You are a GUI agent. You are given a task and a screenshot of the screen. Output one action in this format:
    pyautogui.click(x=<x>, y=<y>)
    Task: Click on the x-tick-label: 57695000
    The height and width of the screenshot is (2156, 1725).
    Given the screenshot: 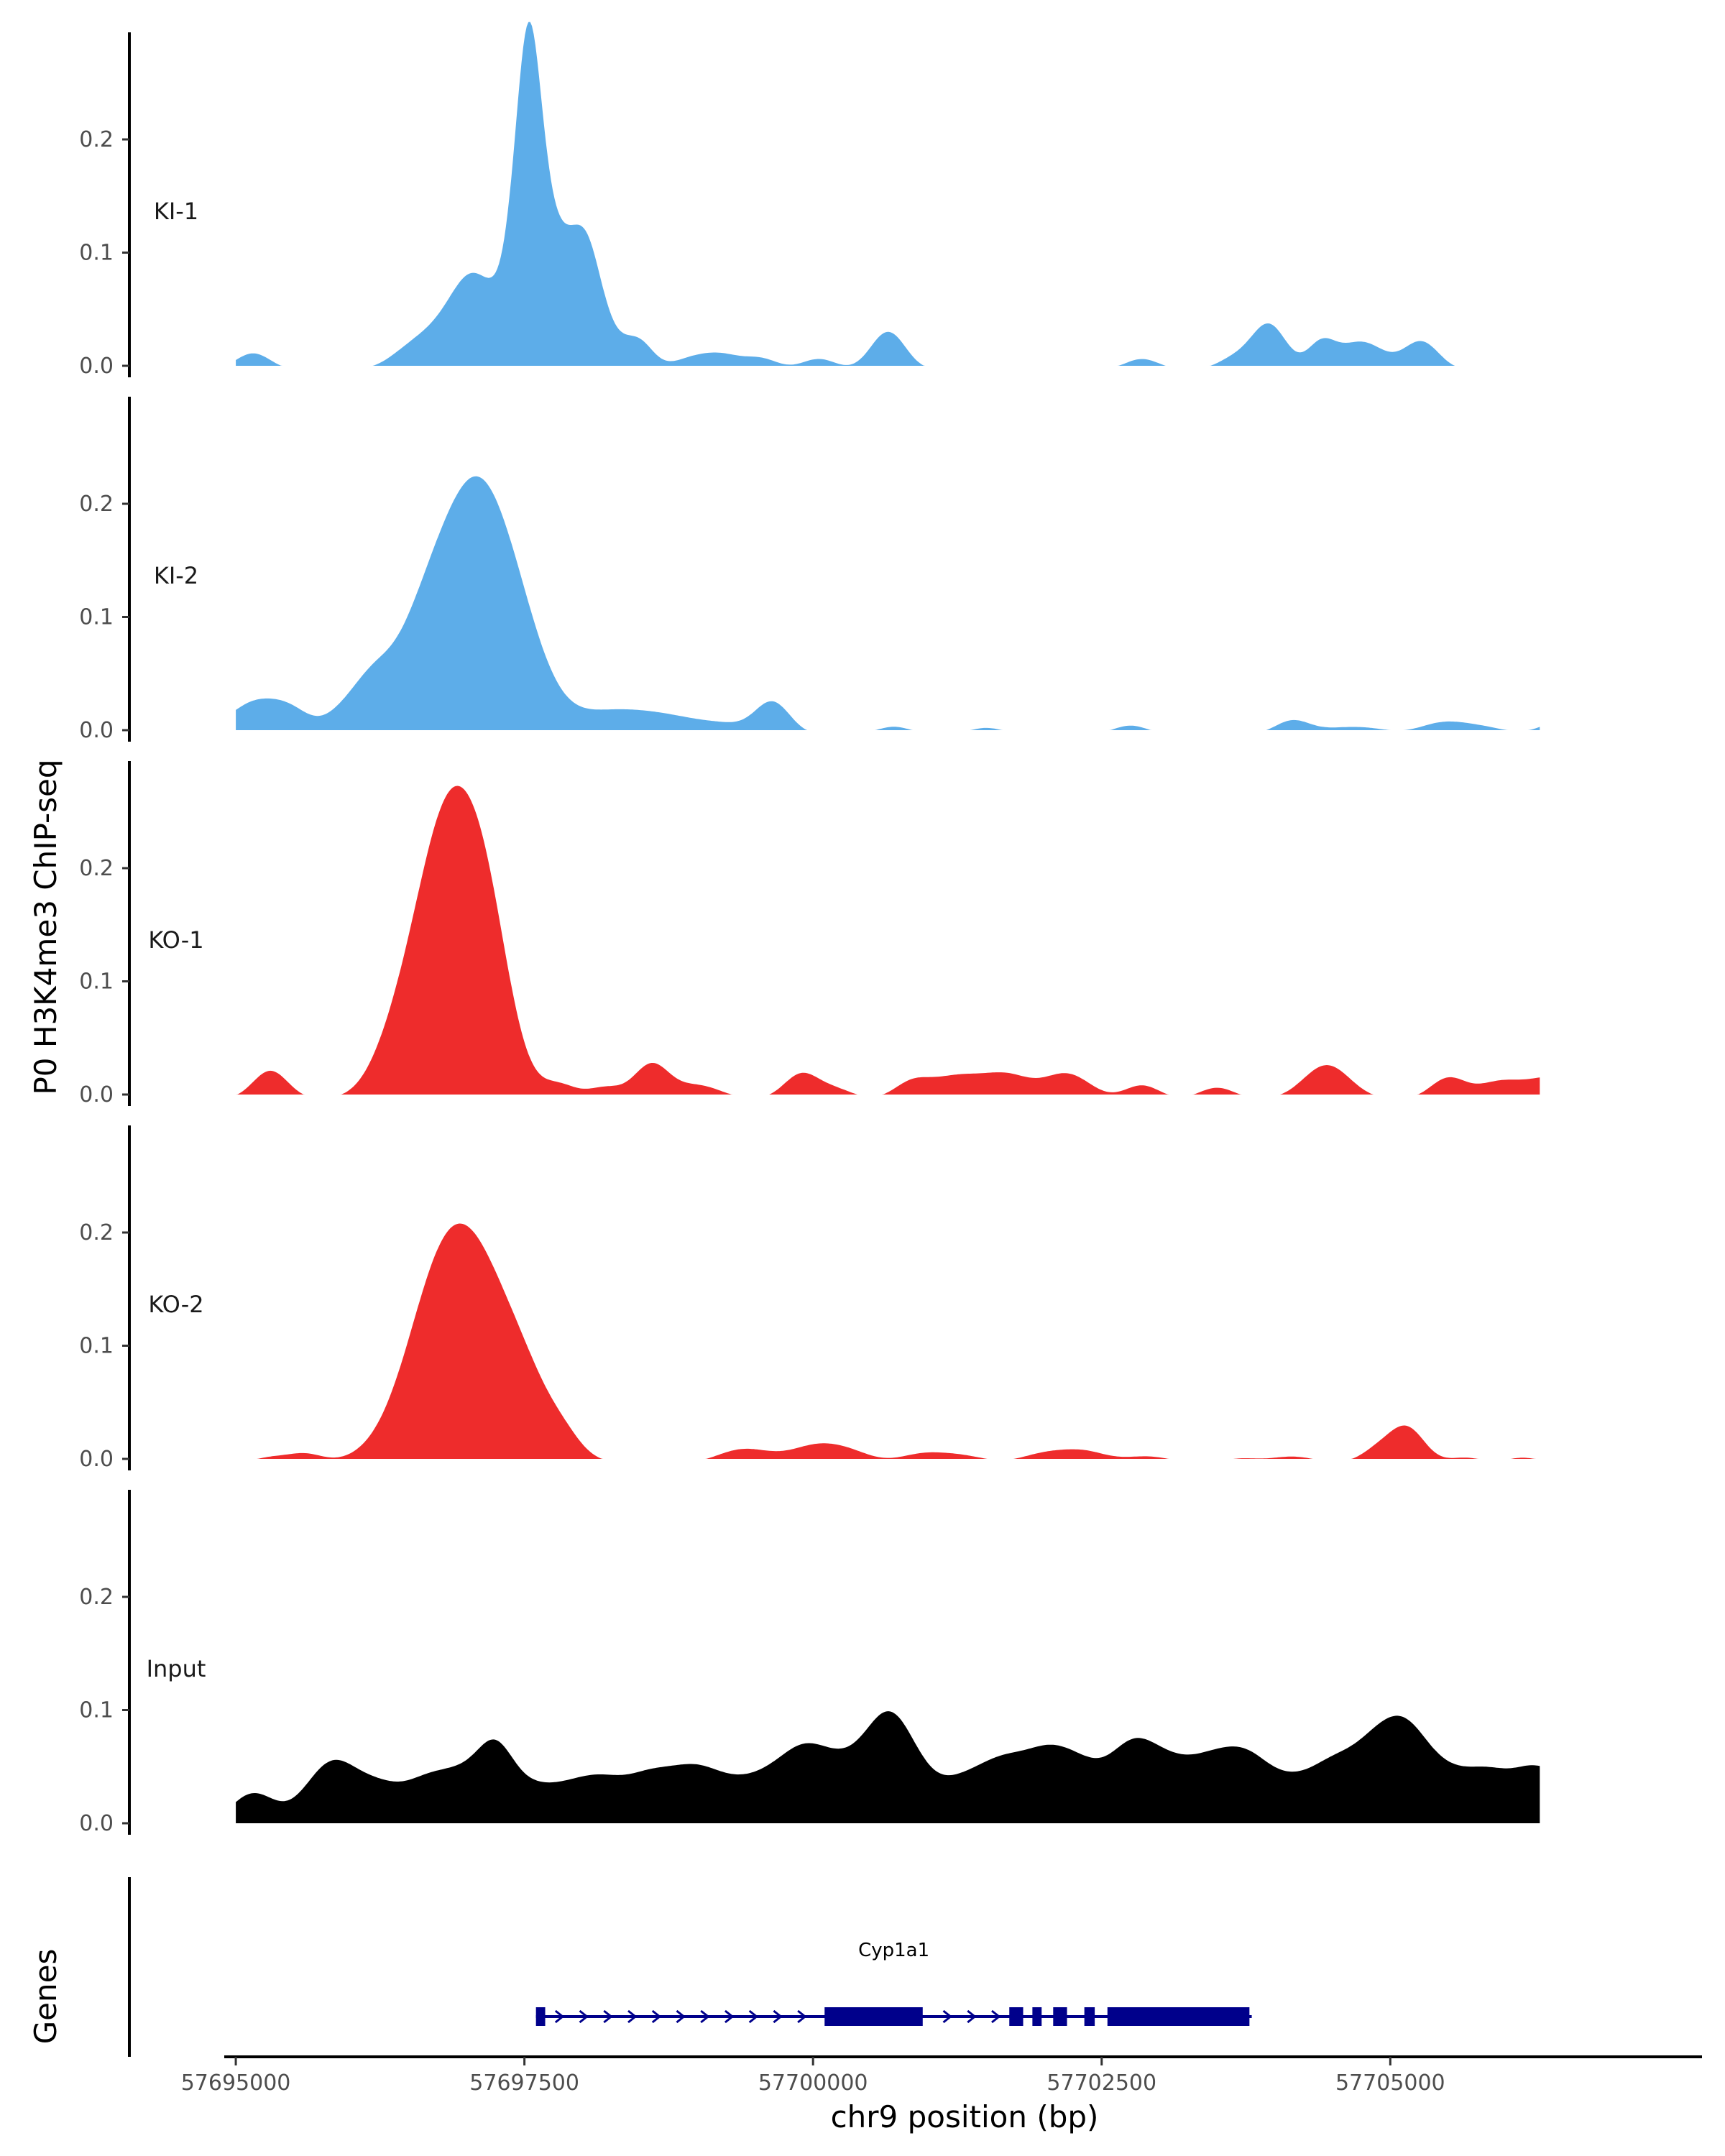 What is the action you would take?
    pyautogui.click(x=236, y=2083)
    